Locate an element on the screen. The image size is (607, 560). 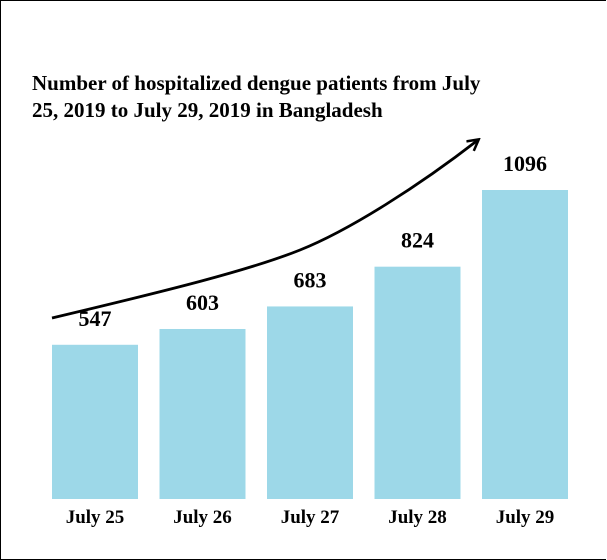
x-tick-label: July 28 is located at coordinates (417, 517).